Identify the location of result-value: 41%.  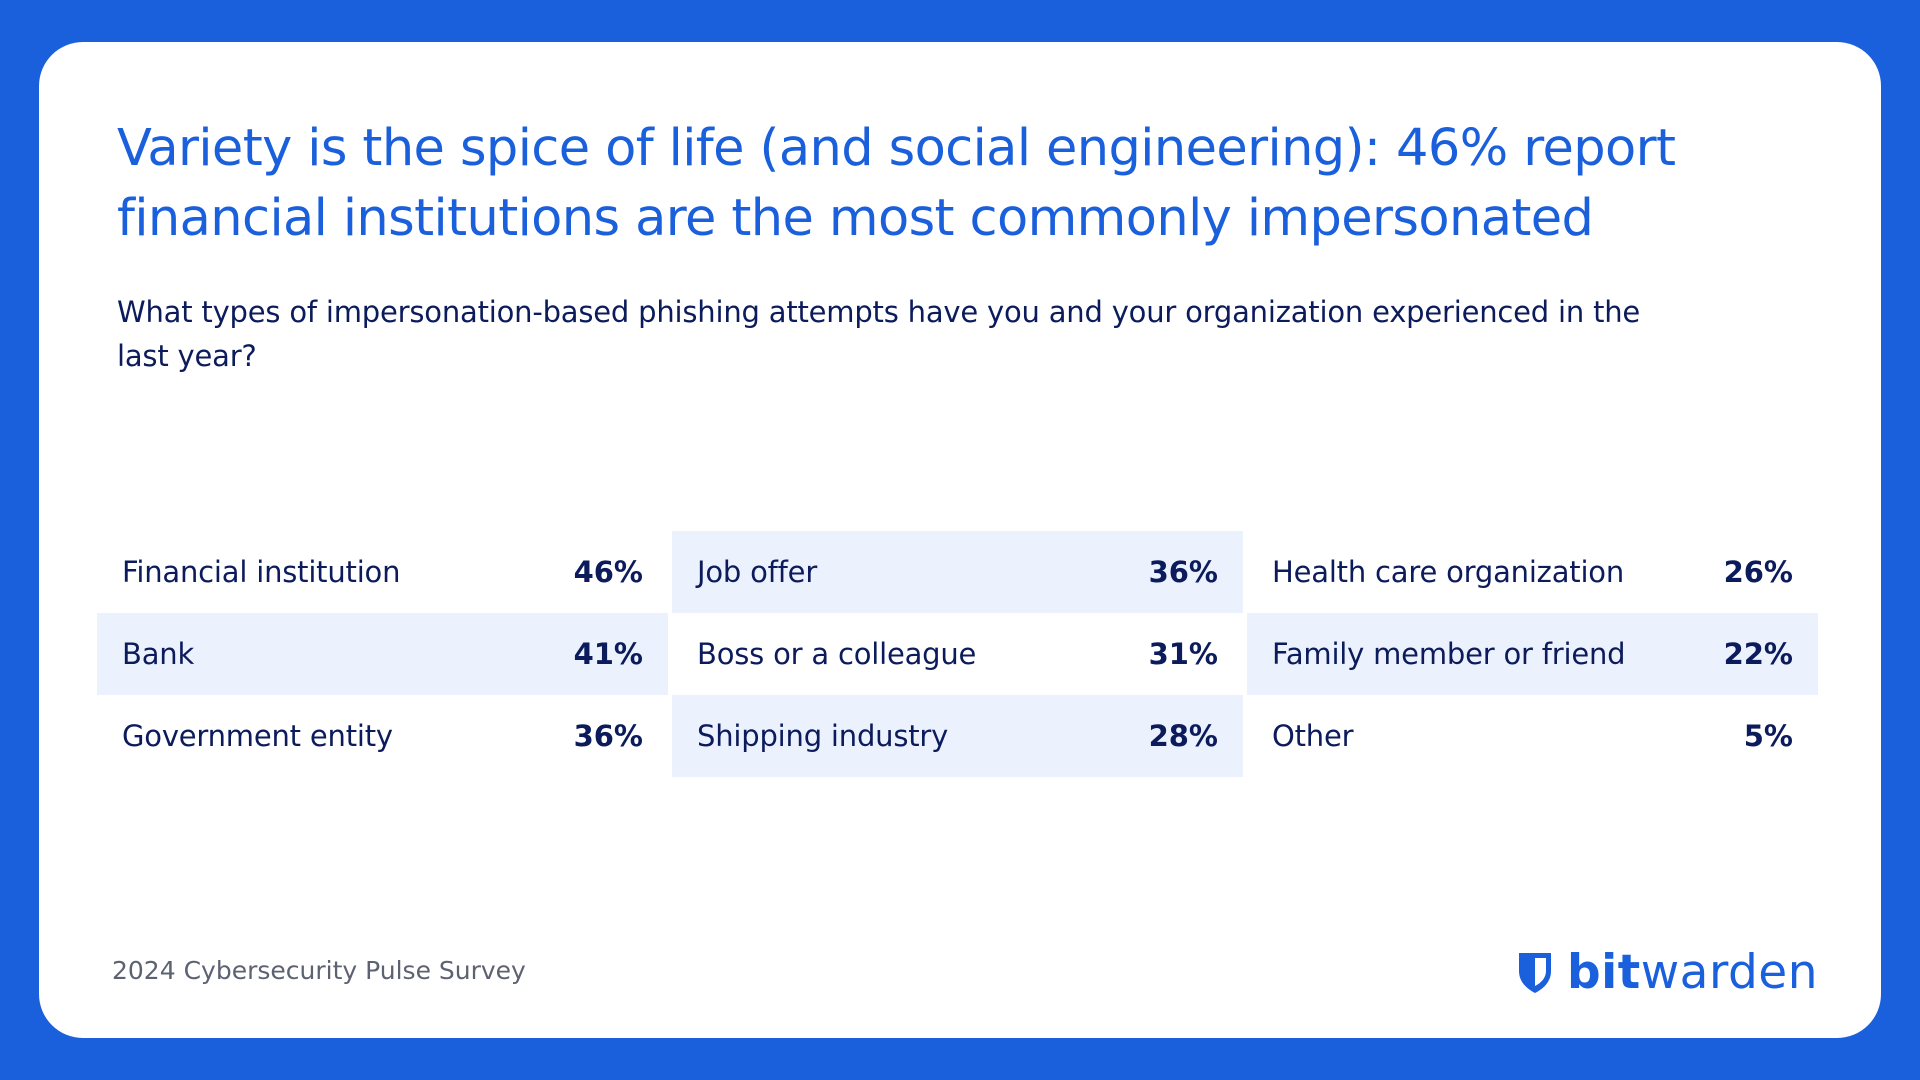
(608, 654).